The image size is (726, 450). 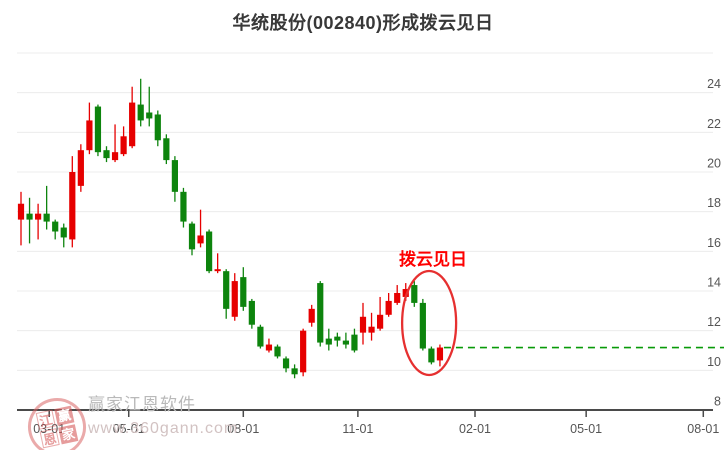 What do you see at coordinates (163, 428) in the screenshot?
I see `watermark-url: www.360gann.com` at bounding box center [163, 428].